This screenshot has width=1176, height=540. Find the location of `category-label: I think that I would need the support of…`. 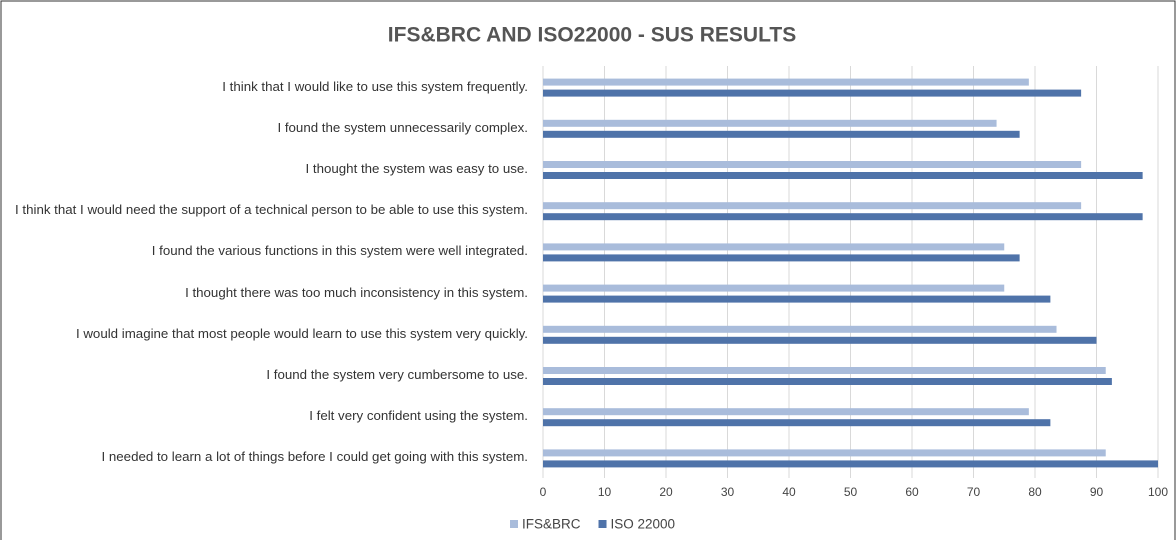

category-label: I think that I would need the support of… is located at coordinates (271, 210).